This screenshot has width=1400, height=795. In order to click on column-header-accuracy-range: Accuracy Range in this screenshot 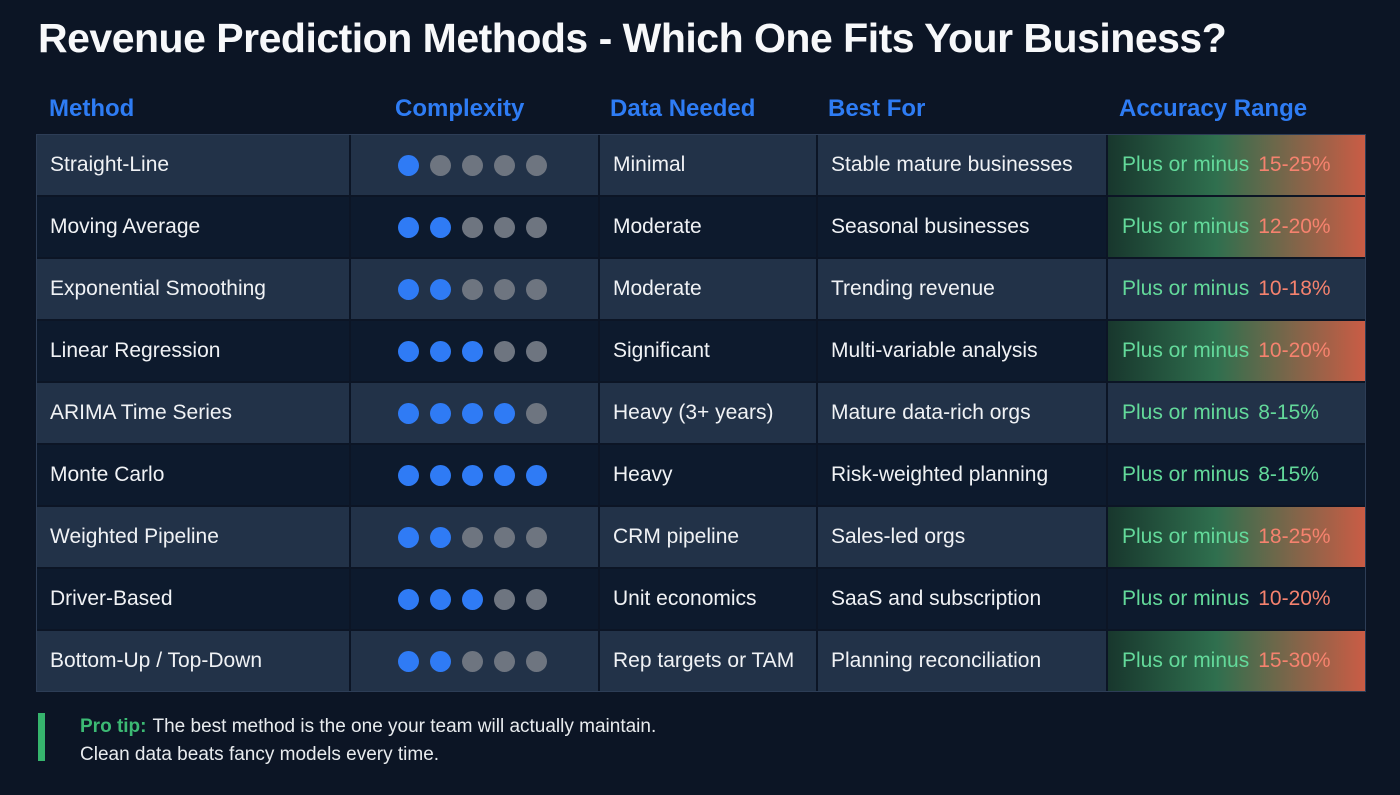, I will do `click(1213, 108)`.